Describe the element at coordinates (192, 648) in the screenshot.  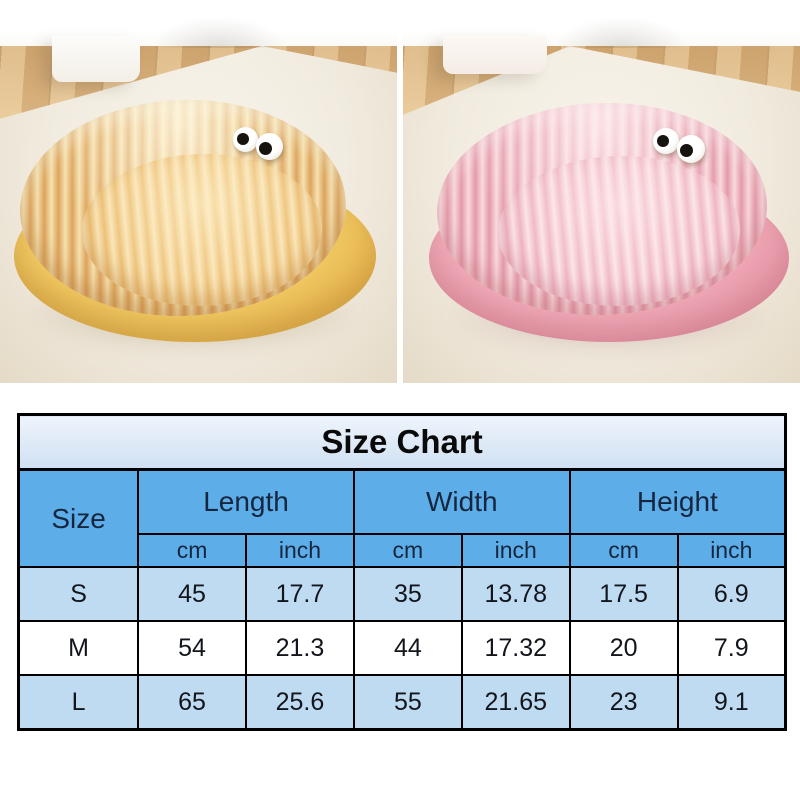
I see `size-chart-cell: 54` at that location.